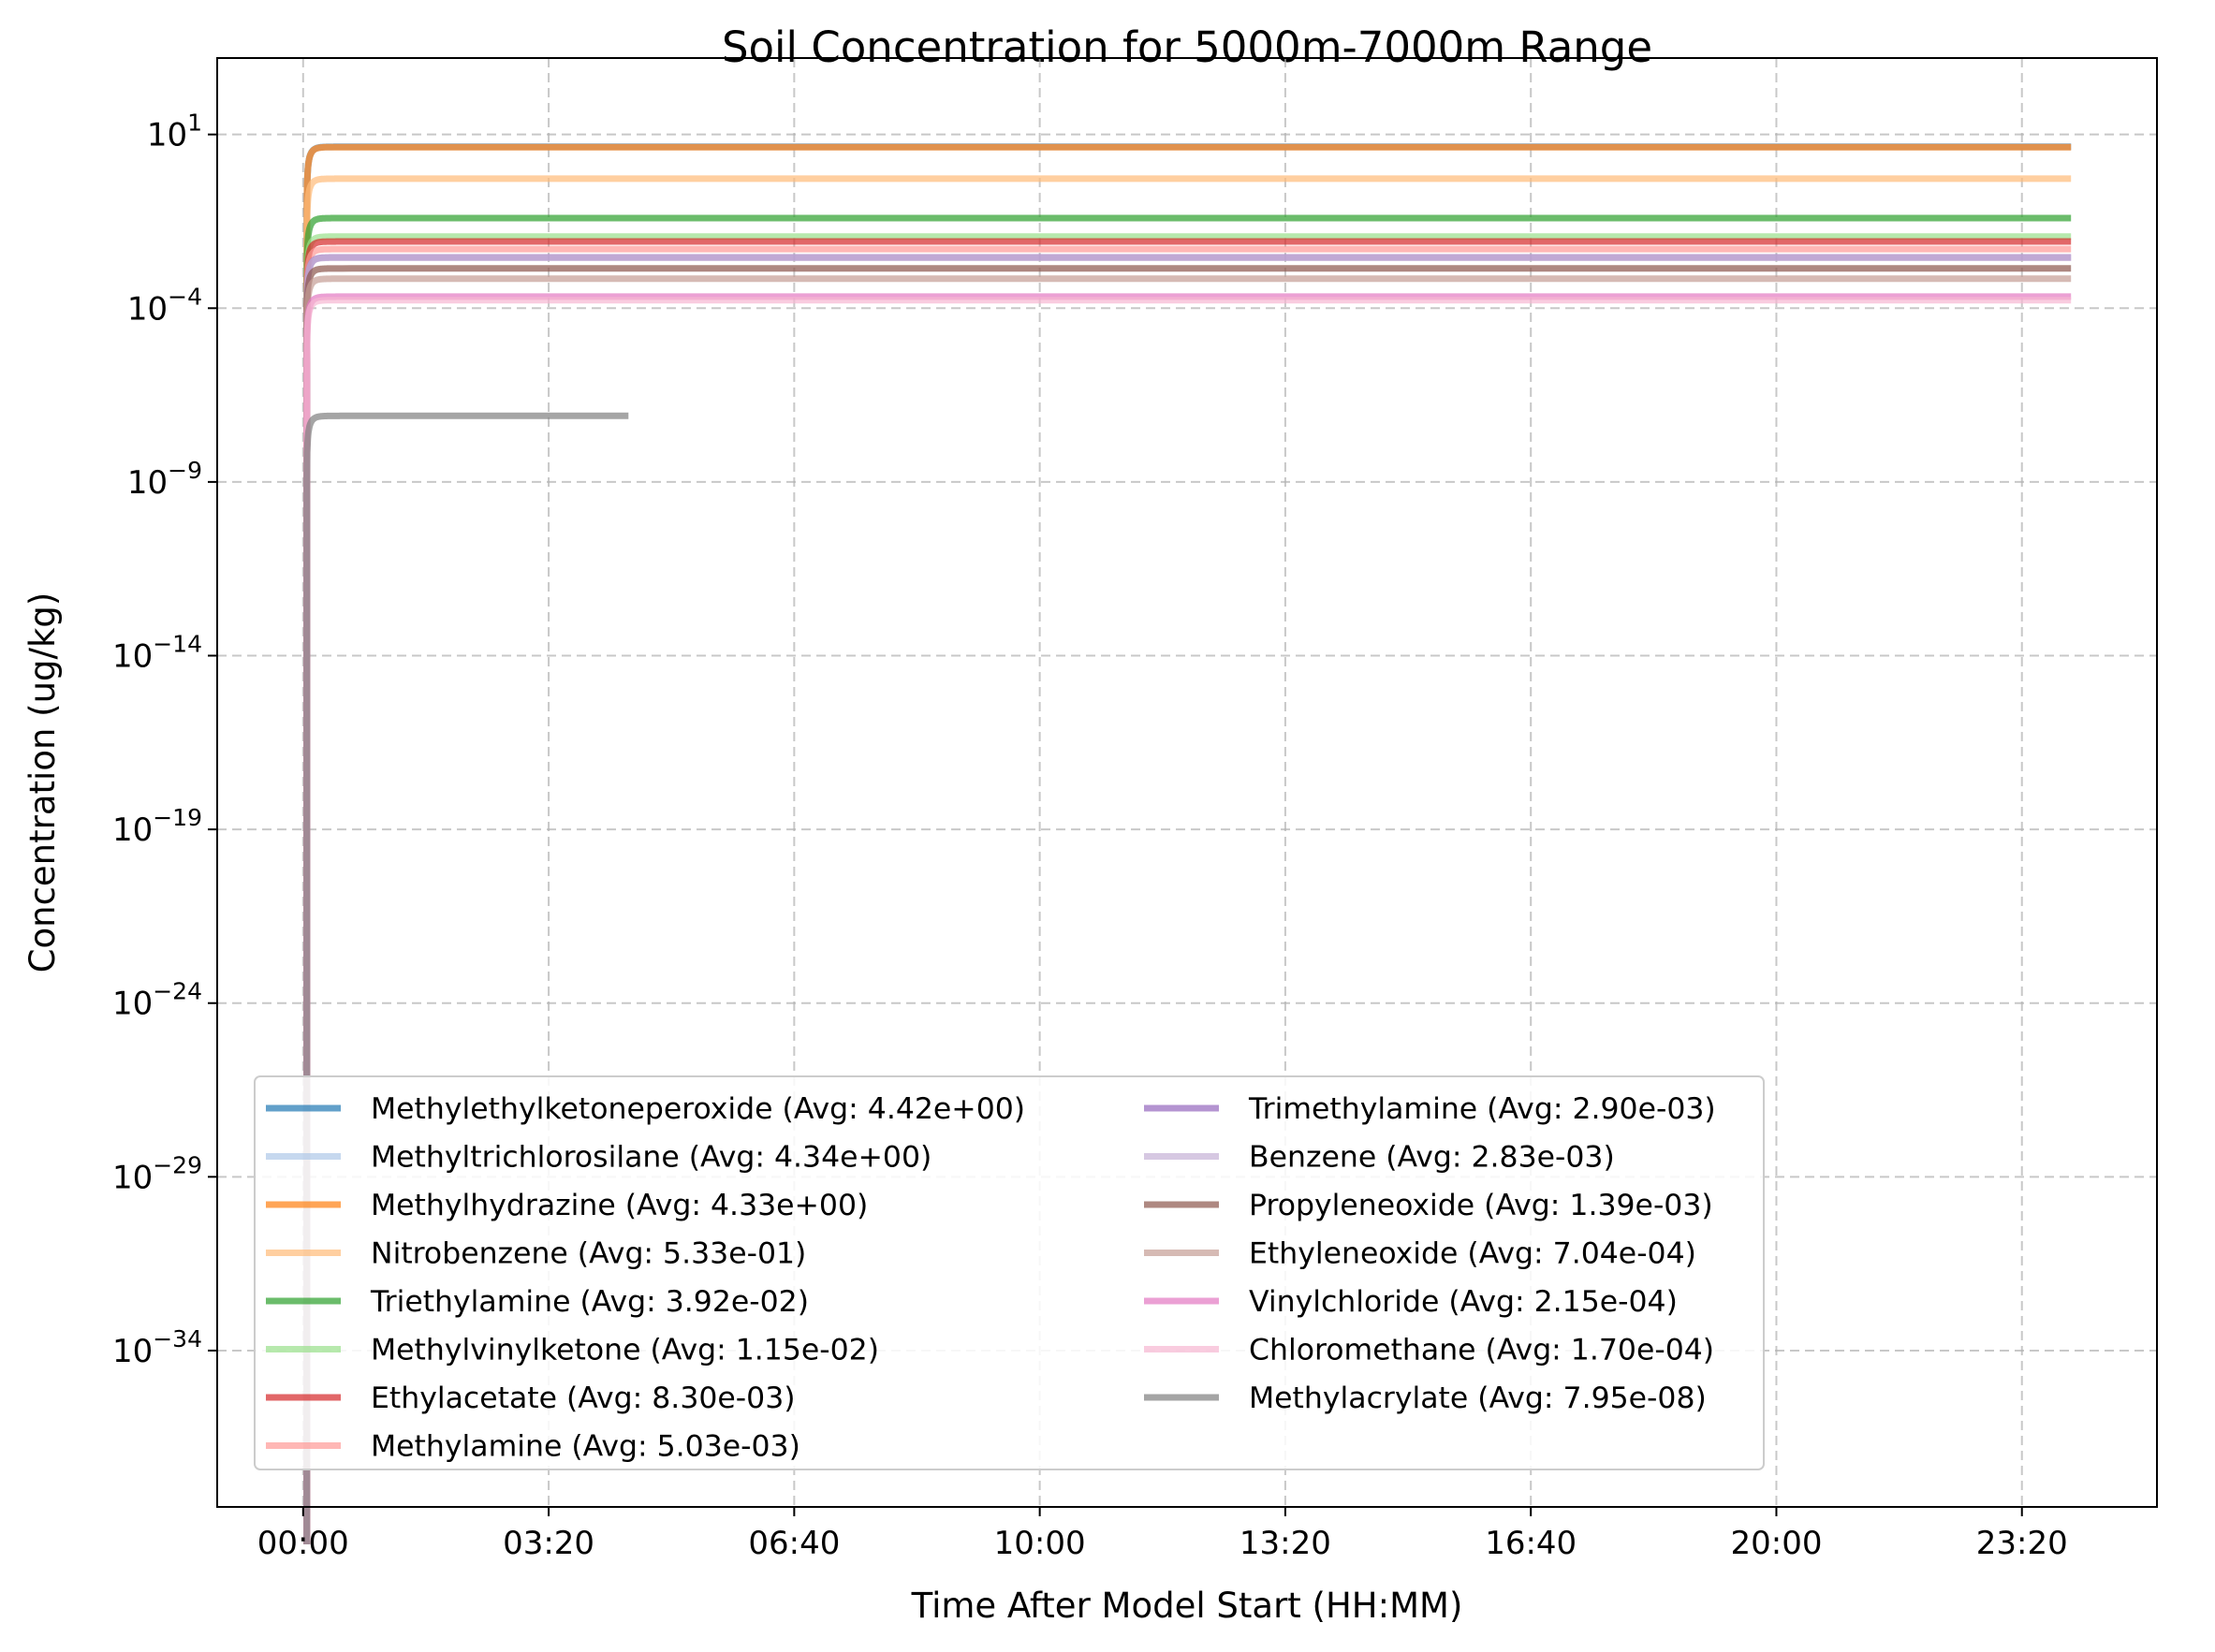 Image resolution: width=2215 pixels, height=1652 pixels. What do you see at coordinates (1463, 1302) in the screenshot?
I see `legend-label: Vinylchloride (Avg: 2.15e-04)` at bounding box center [1463, 1302].